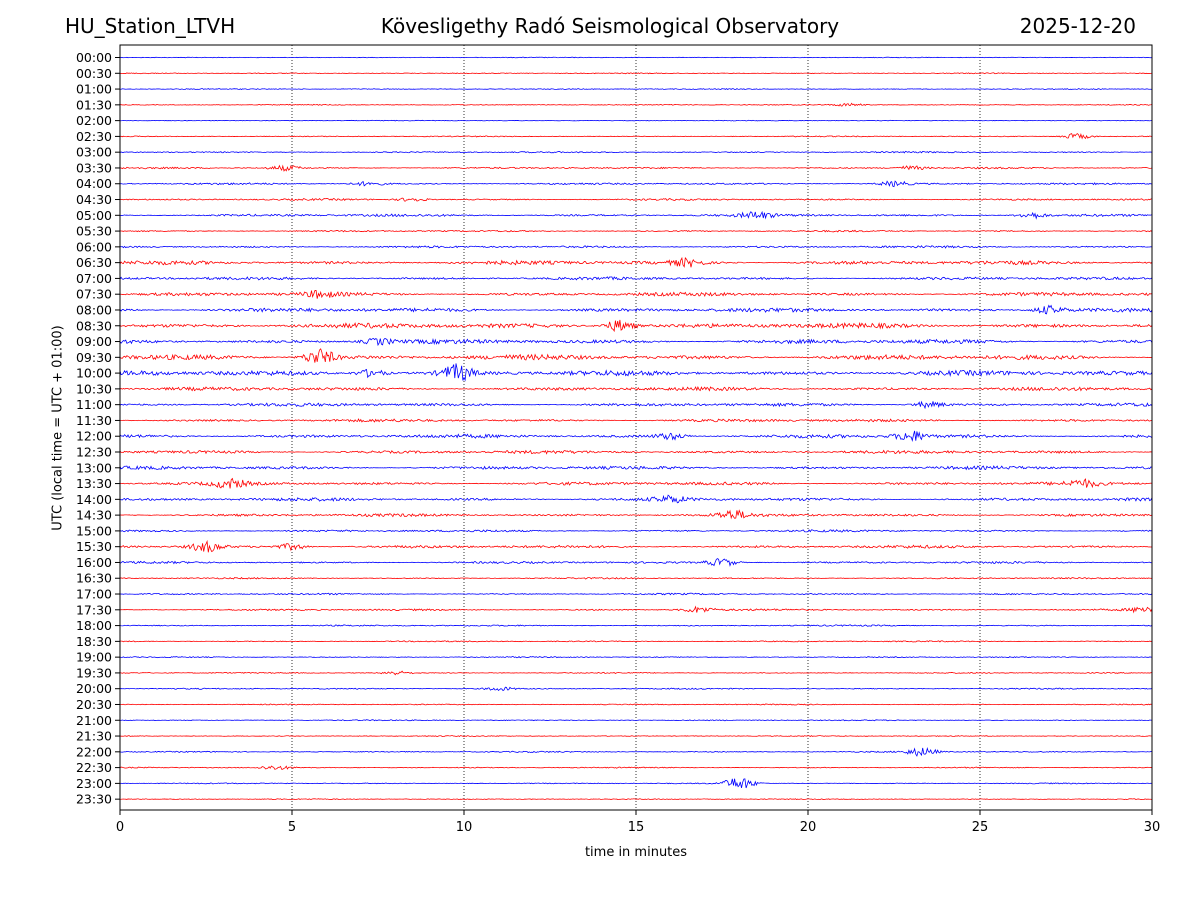 This screenshot has height=900, width=1200. What do you see at coordinates (636, 355) in the screenshot?
I see `trace-09:30` at bounding box center [636, 355].